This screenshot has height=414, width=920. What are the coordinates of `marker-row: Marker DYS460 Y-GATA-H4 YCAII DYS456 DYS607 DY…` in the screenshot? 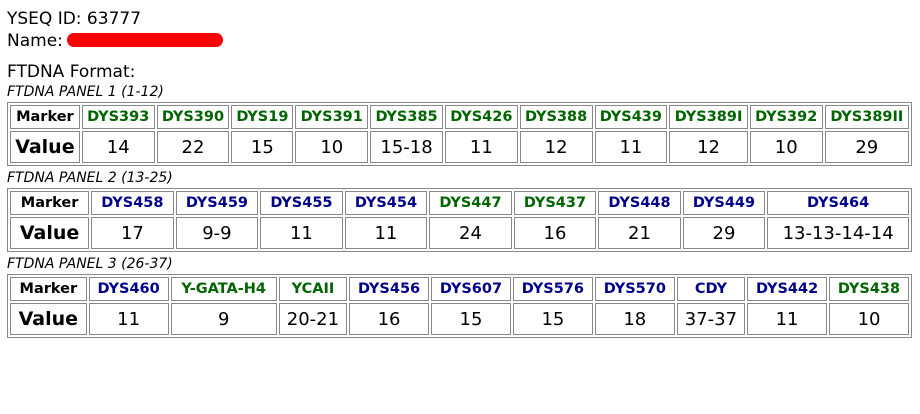 It's located at (459, 289).